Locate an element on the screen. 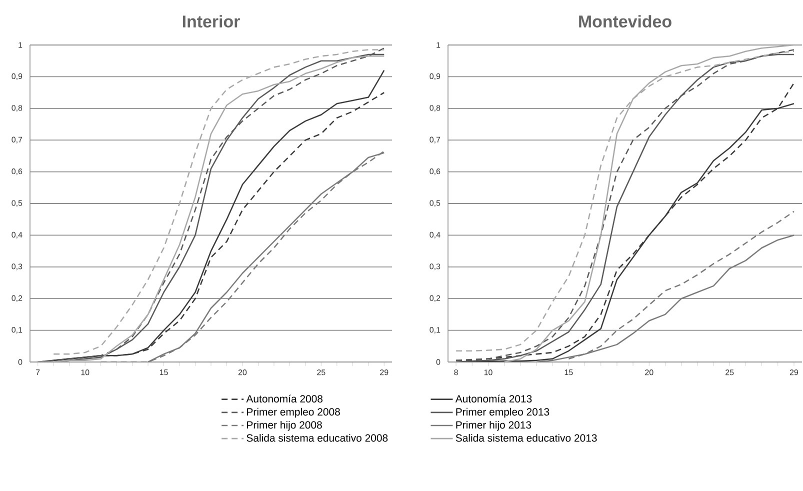 This screenshot has height=491, width=803. legend-label: Autonomía 2013 is located at coordinates (493, 398).